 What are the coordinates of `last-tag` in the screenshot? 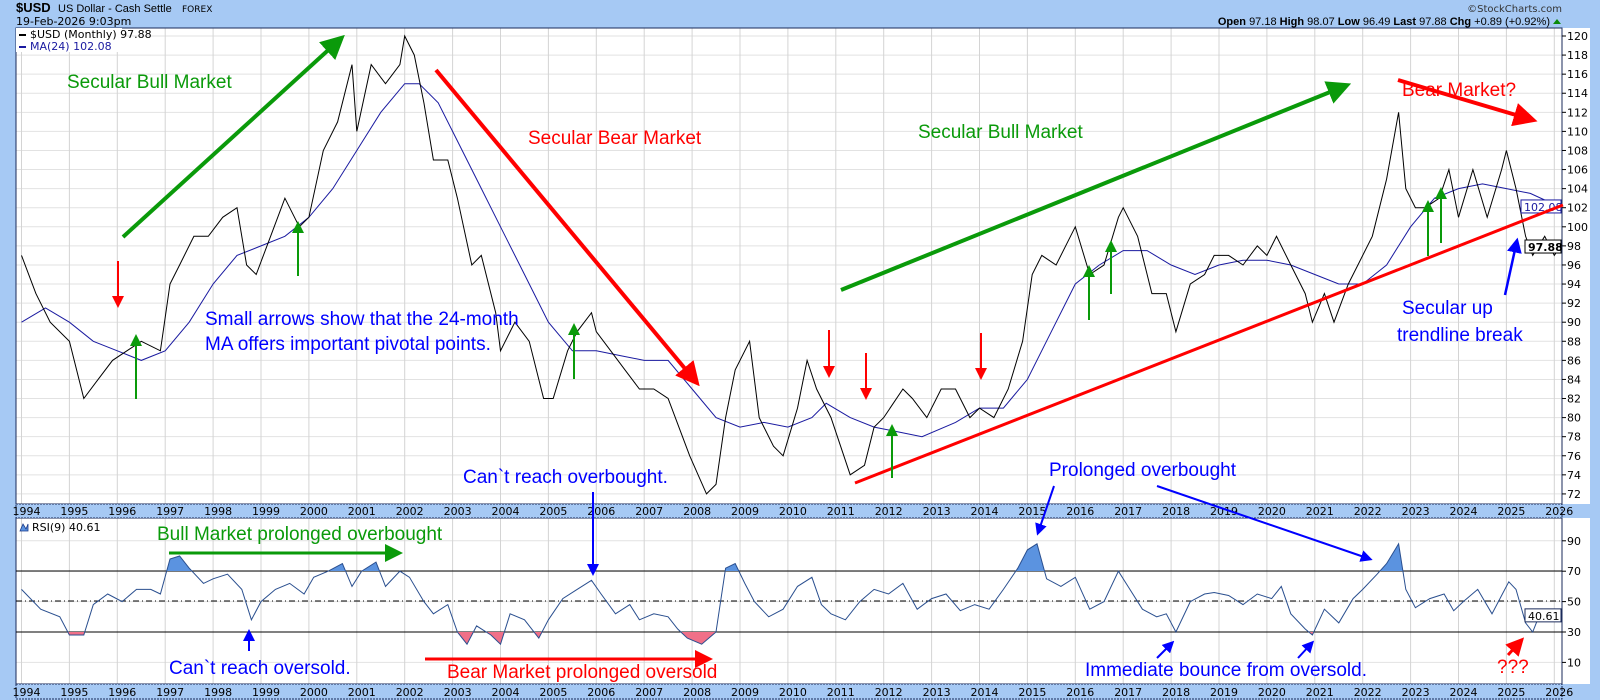 It's located at (1543, 246).